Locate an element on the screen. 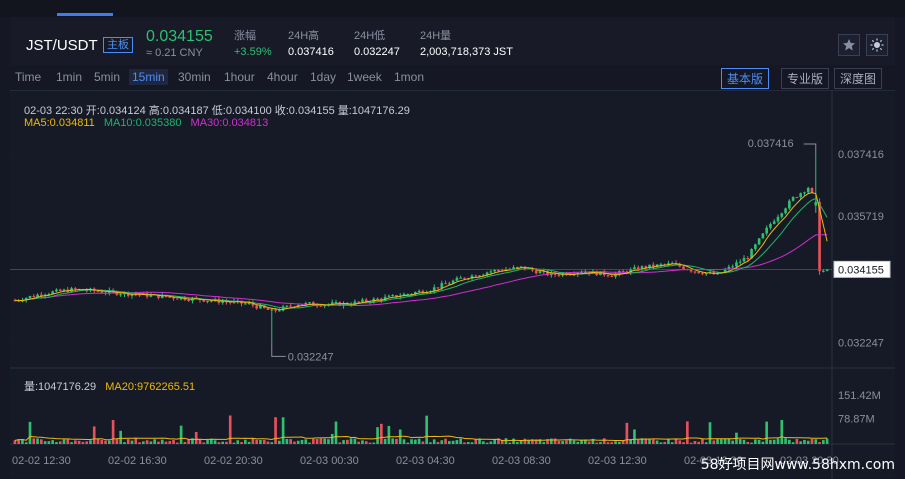 This screenshot has height=479, width=905. high-marker-line is located at coordinates (810, 148).